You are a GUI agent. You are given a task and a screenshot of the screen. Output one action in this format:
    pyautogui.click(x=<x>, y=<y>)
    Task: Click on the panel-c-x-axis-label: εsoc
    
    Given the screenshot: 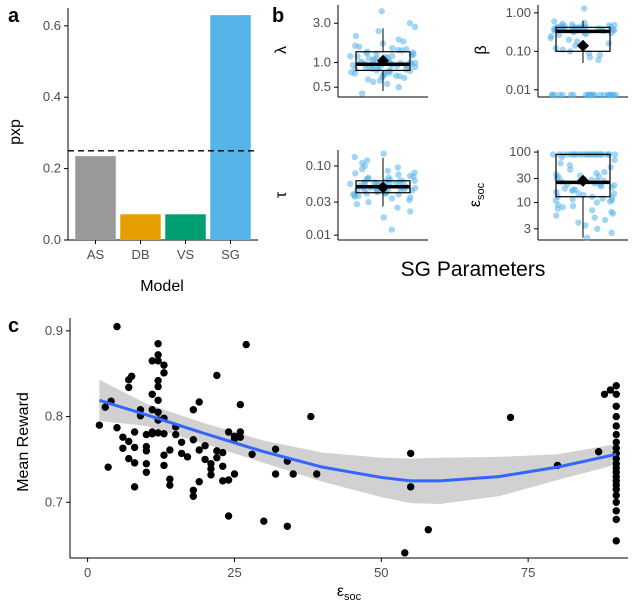 What is the action you would take?
    pyautogui.click(x=349, y=593)
    